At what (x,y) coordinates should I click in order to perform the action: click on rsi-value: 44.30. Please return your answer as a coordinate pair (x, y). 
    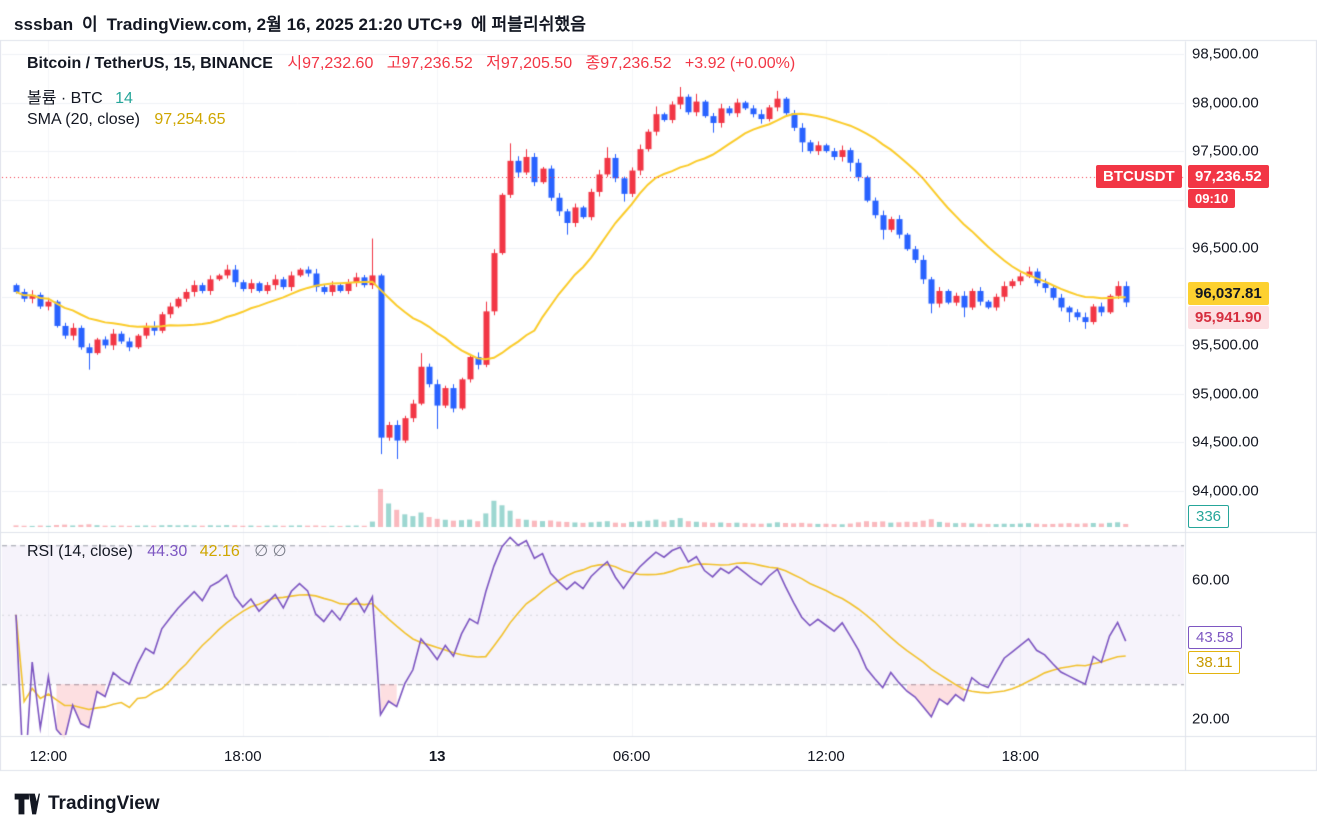
    Looking at the image, I should click on (167, 551).